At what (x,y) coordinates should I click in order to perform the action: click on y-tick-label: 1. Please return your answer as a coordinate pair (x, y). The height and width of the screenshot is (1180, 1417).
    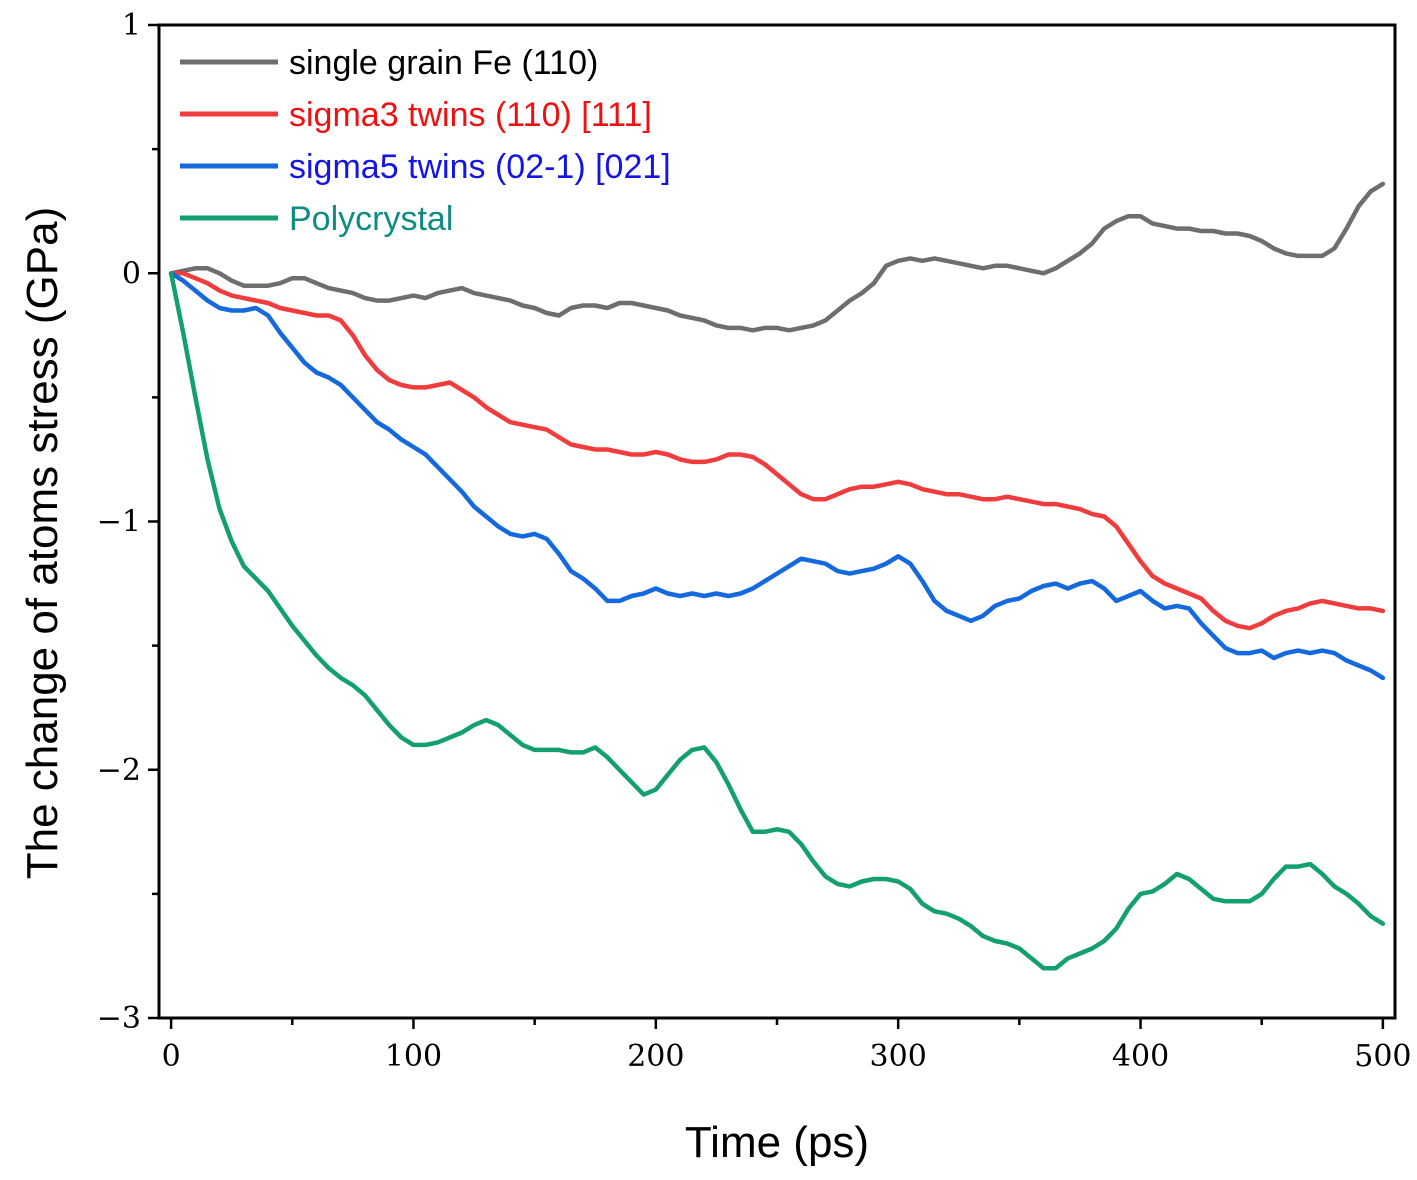
    Looking at the image, I should click on (131, 25).